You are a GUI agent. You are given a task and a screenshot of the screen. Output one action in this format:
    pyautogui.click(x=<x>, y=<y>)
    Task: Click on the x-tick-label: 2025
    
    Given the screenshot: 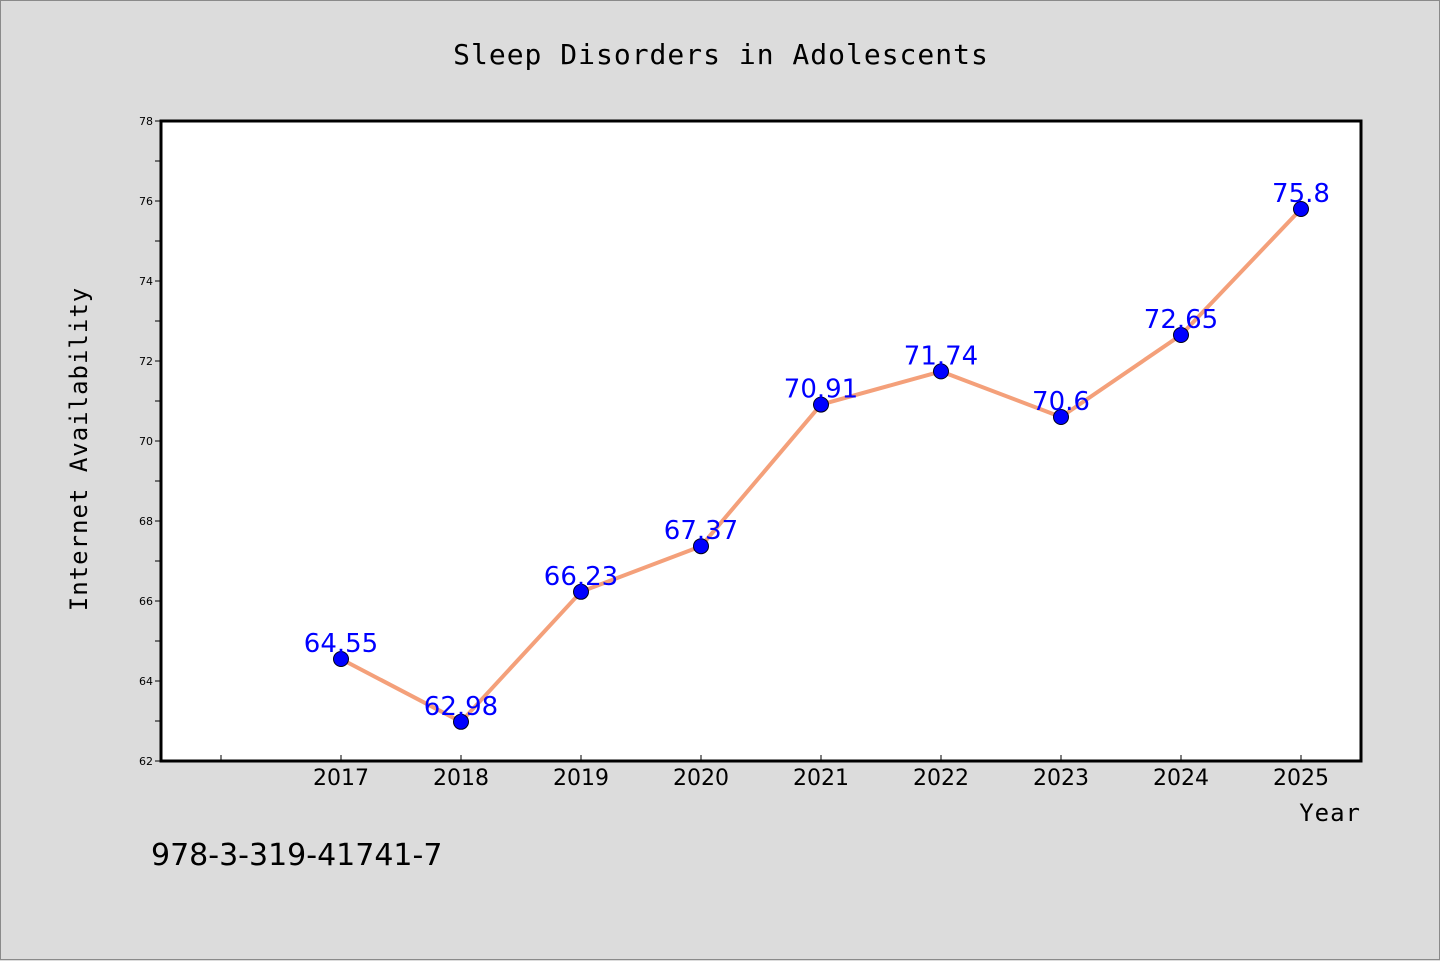 What is the action you would take?
    pyautogui.click(x=1301, y=778)
    